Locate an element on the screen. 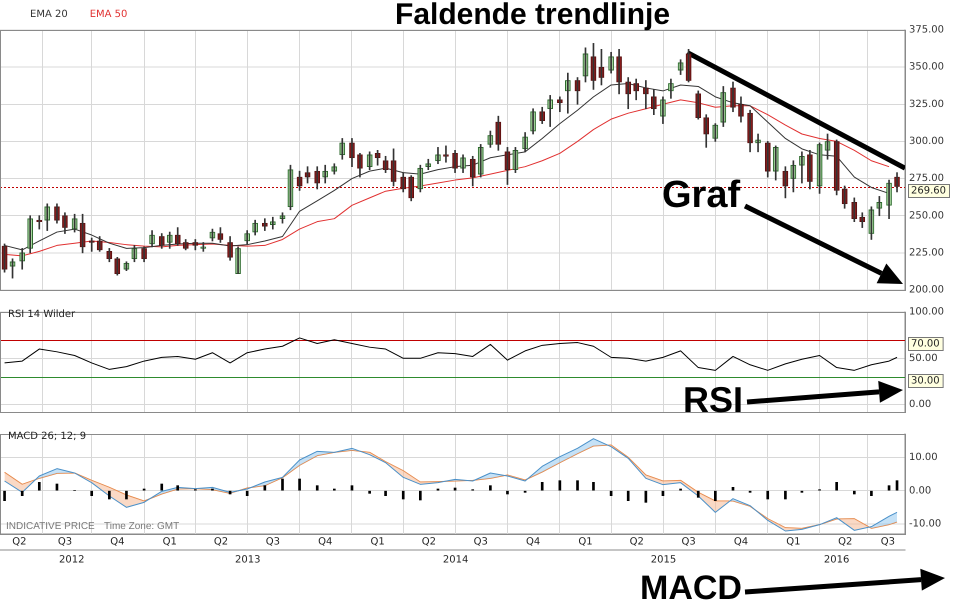  y-tick-label: 350.00 is located at coordinates (926, 67).